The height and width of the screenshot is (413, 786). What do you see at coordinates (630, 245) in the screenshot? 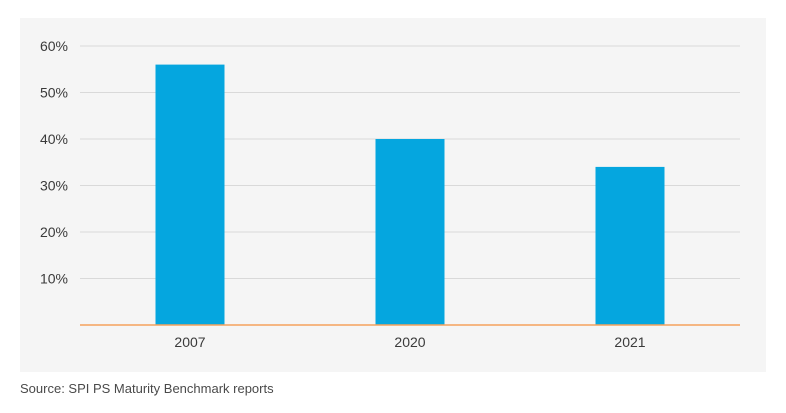
I see `bar-2021` at bounding box center [630, 245].